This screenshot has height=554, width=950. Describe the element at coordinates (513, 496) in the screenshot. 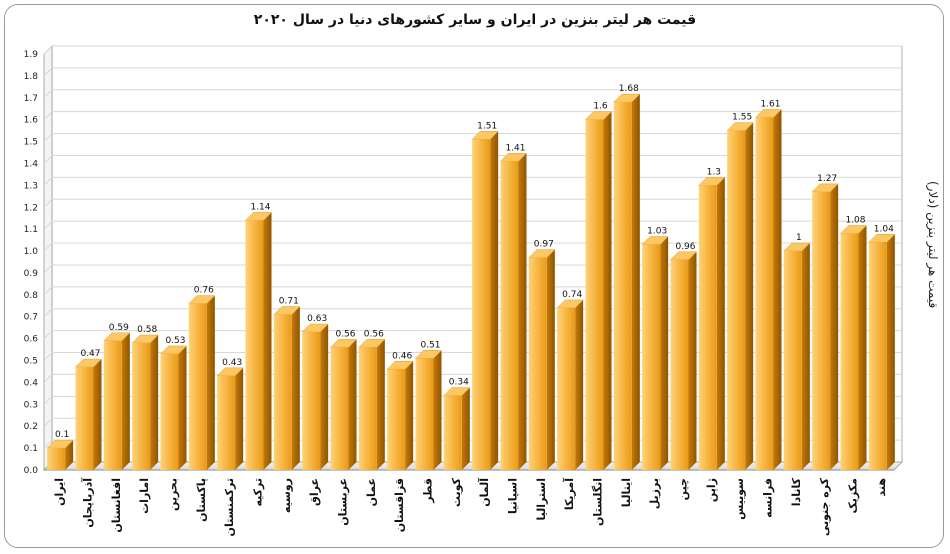

I see `x-category-label: اسپانیا` at that location.